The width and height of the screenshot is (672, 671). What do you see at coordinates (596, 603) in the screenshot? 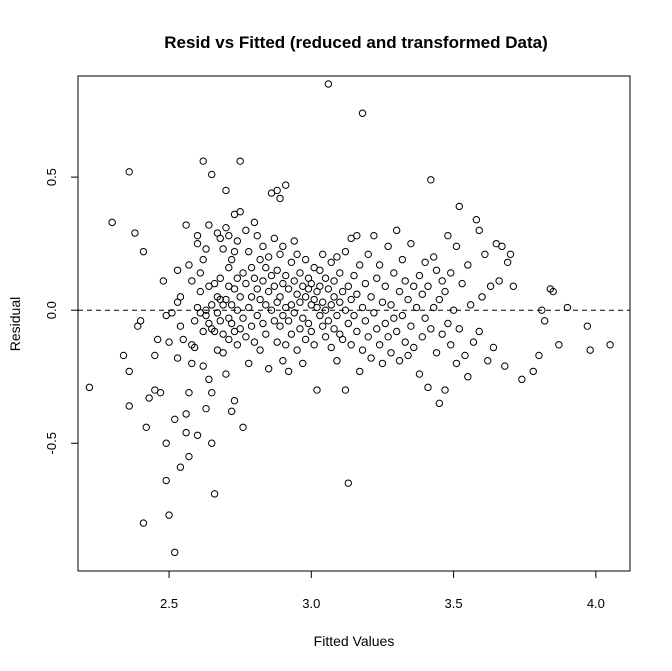
I see `x-tick-label: 4.0` at bounding box center [596, 603].